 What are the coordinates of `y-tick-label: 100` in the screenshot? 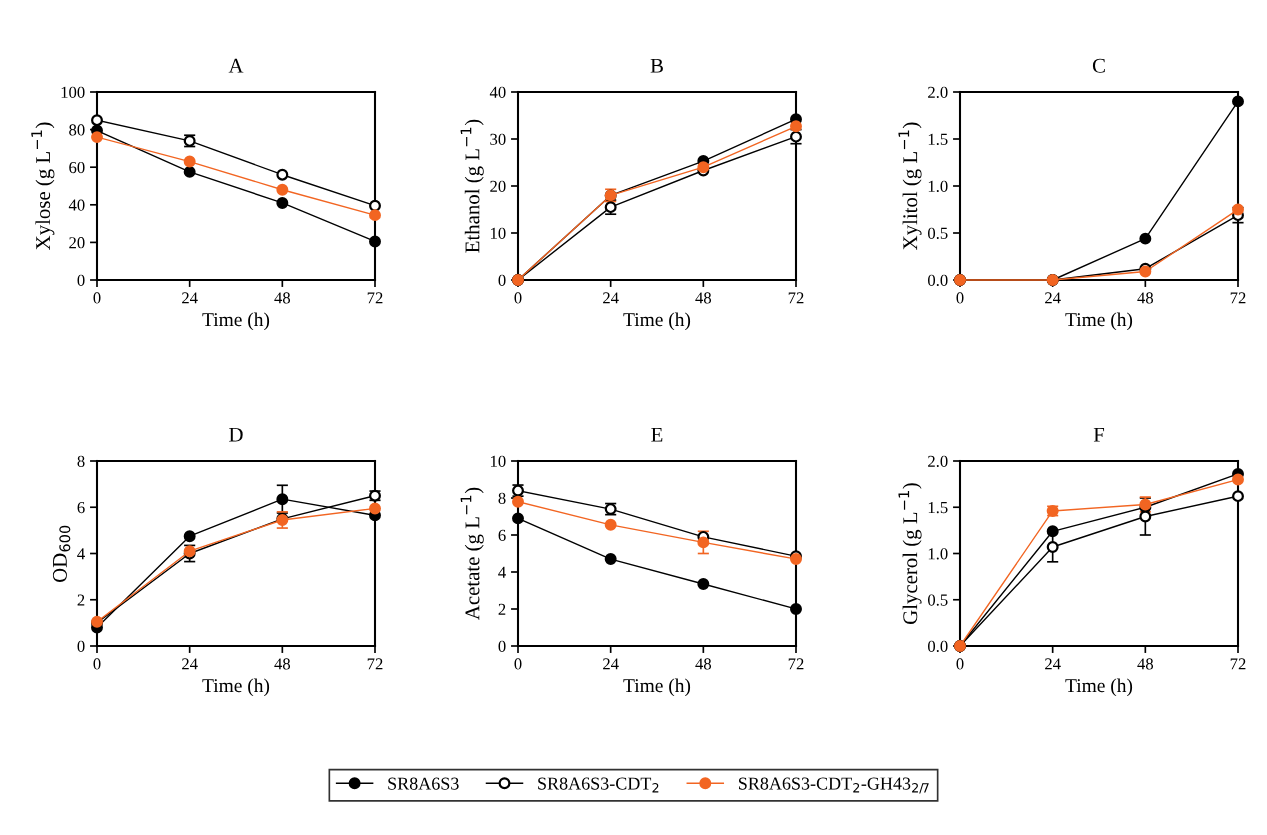 It's located at (73, 92).